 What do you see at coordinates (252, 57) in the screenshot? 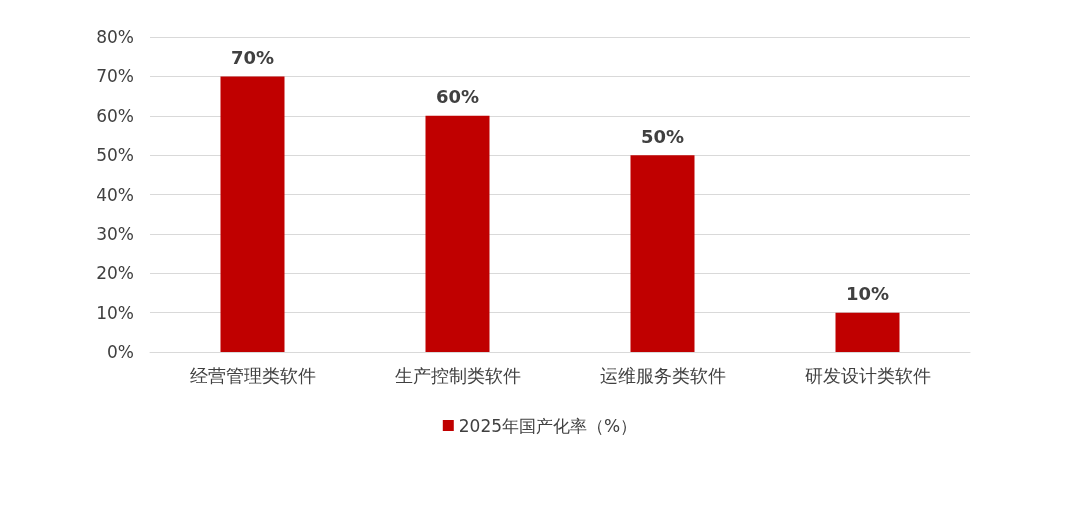
I see `data-label: 70%` at bounding box center [252, 57].